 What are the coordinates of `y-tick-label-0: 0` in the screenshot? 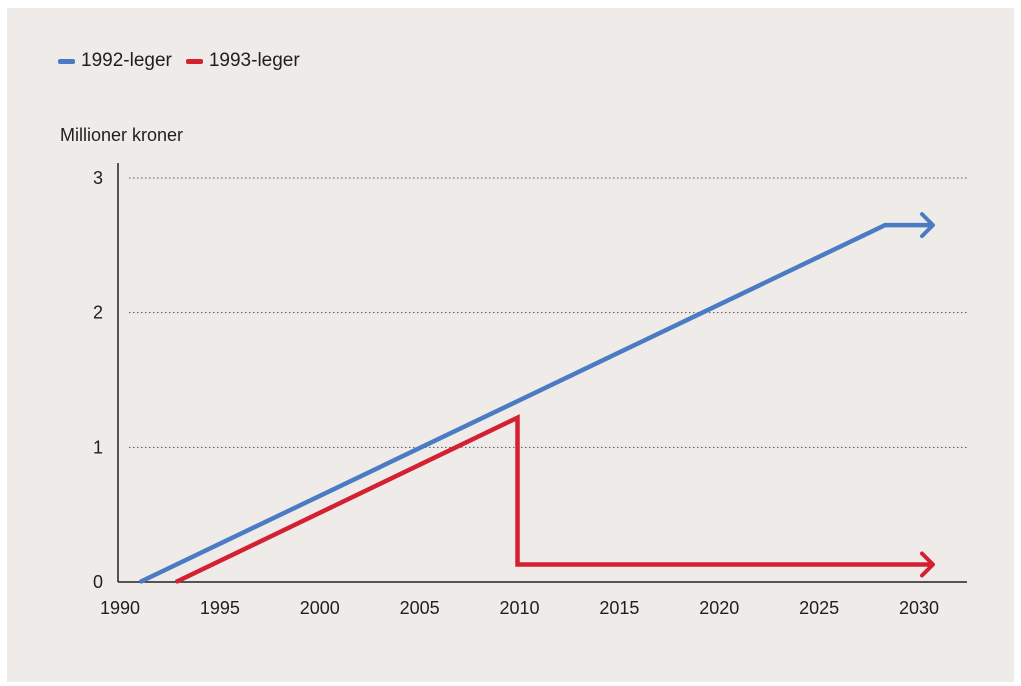 It's located at (98, 582).